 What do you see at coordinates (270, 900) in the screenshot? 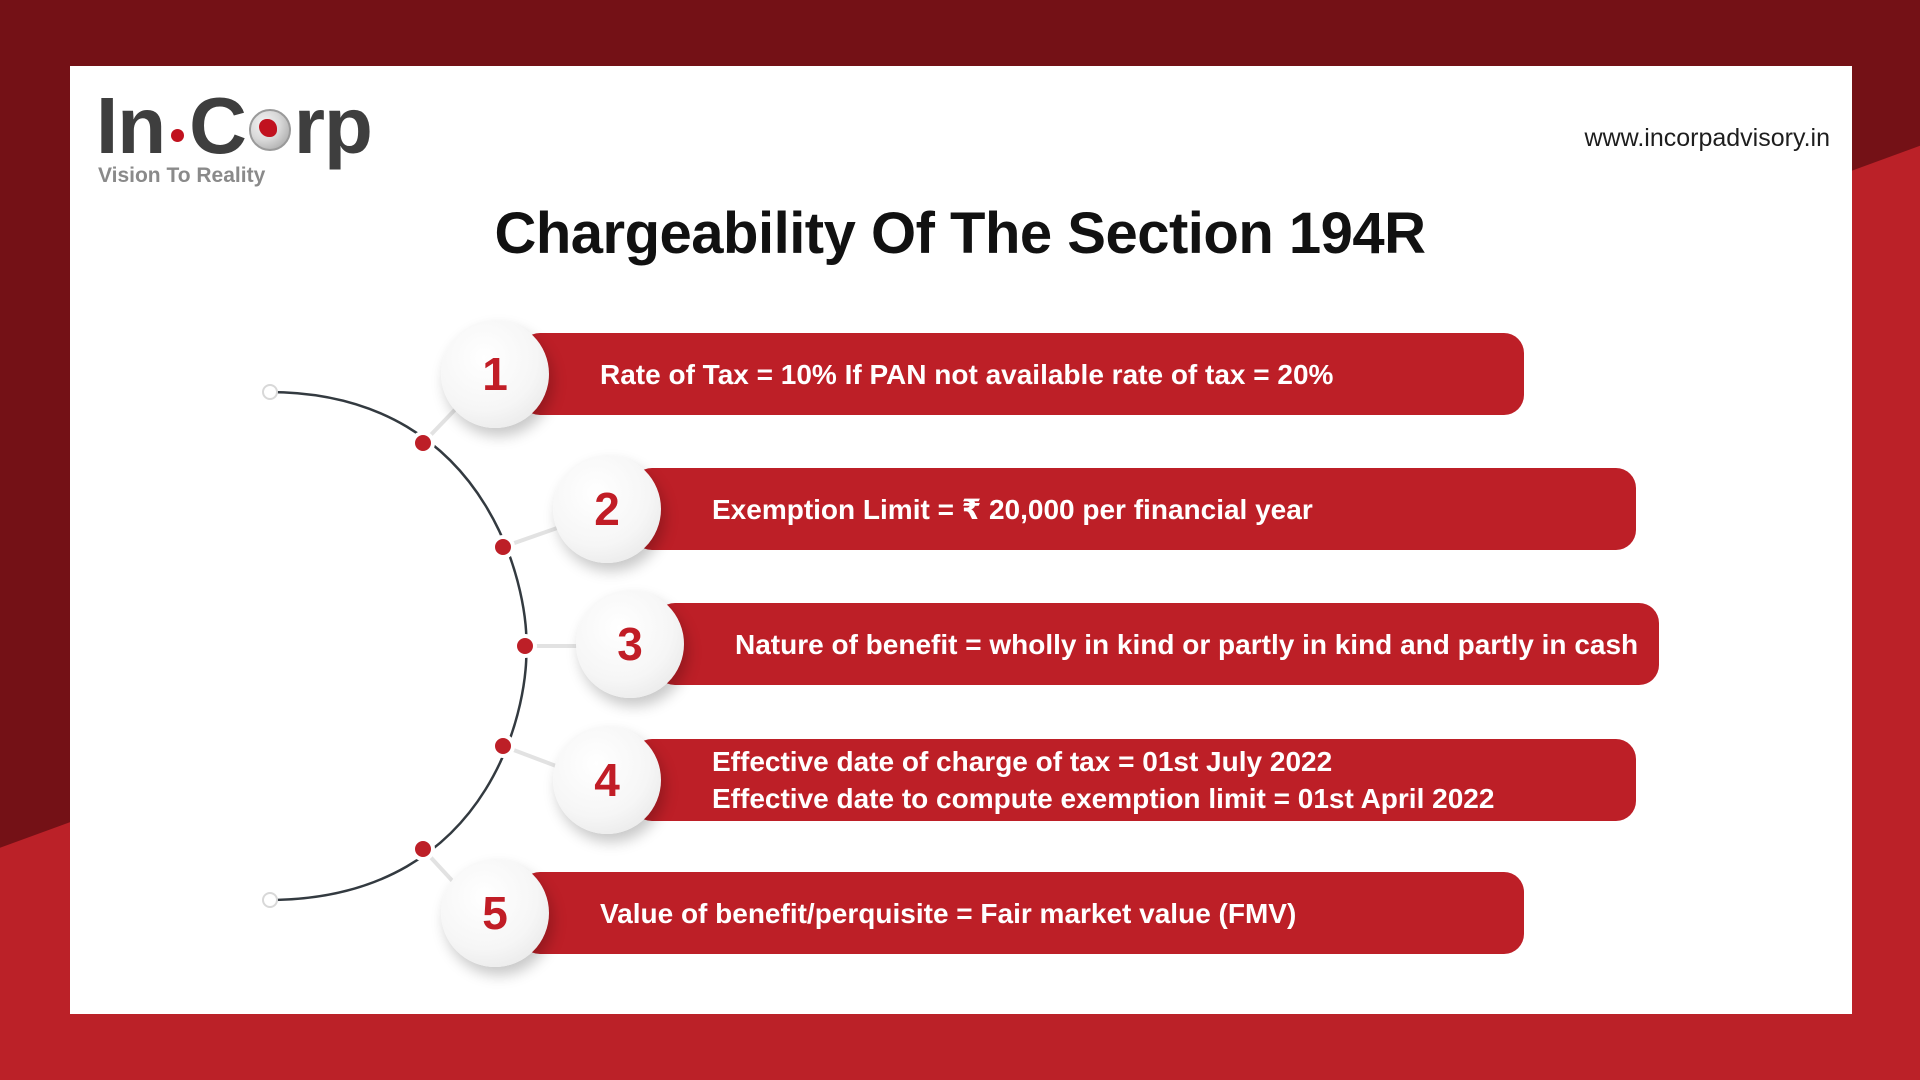
I see `arc-end-bottom` at bounding box center [270, 900].